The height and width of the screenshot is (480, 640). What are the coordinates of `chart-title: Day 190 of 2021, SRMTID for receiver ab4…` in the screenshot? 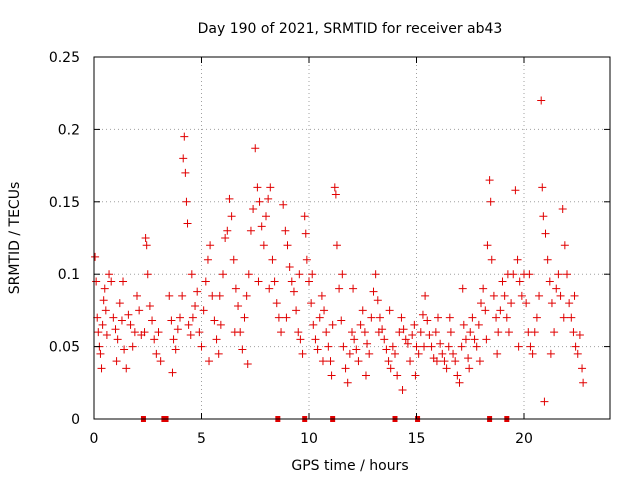 It's located at (350, 29).